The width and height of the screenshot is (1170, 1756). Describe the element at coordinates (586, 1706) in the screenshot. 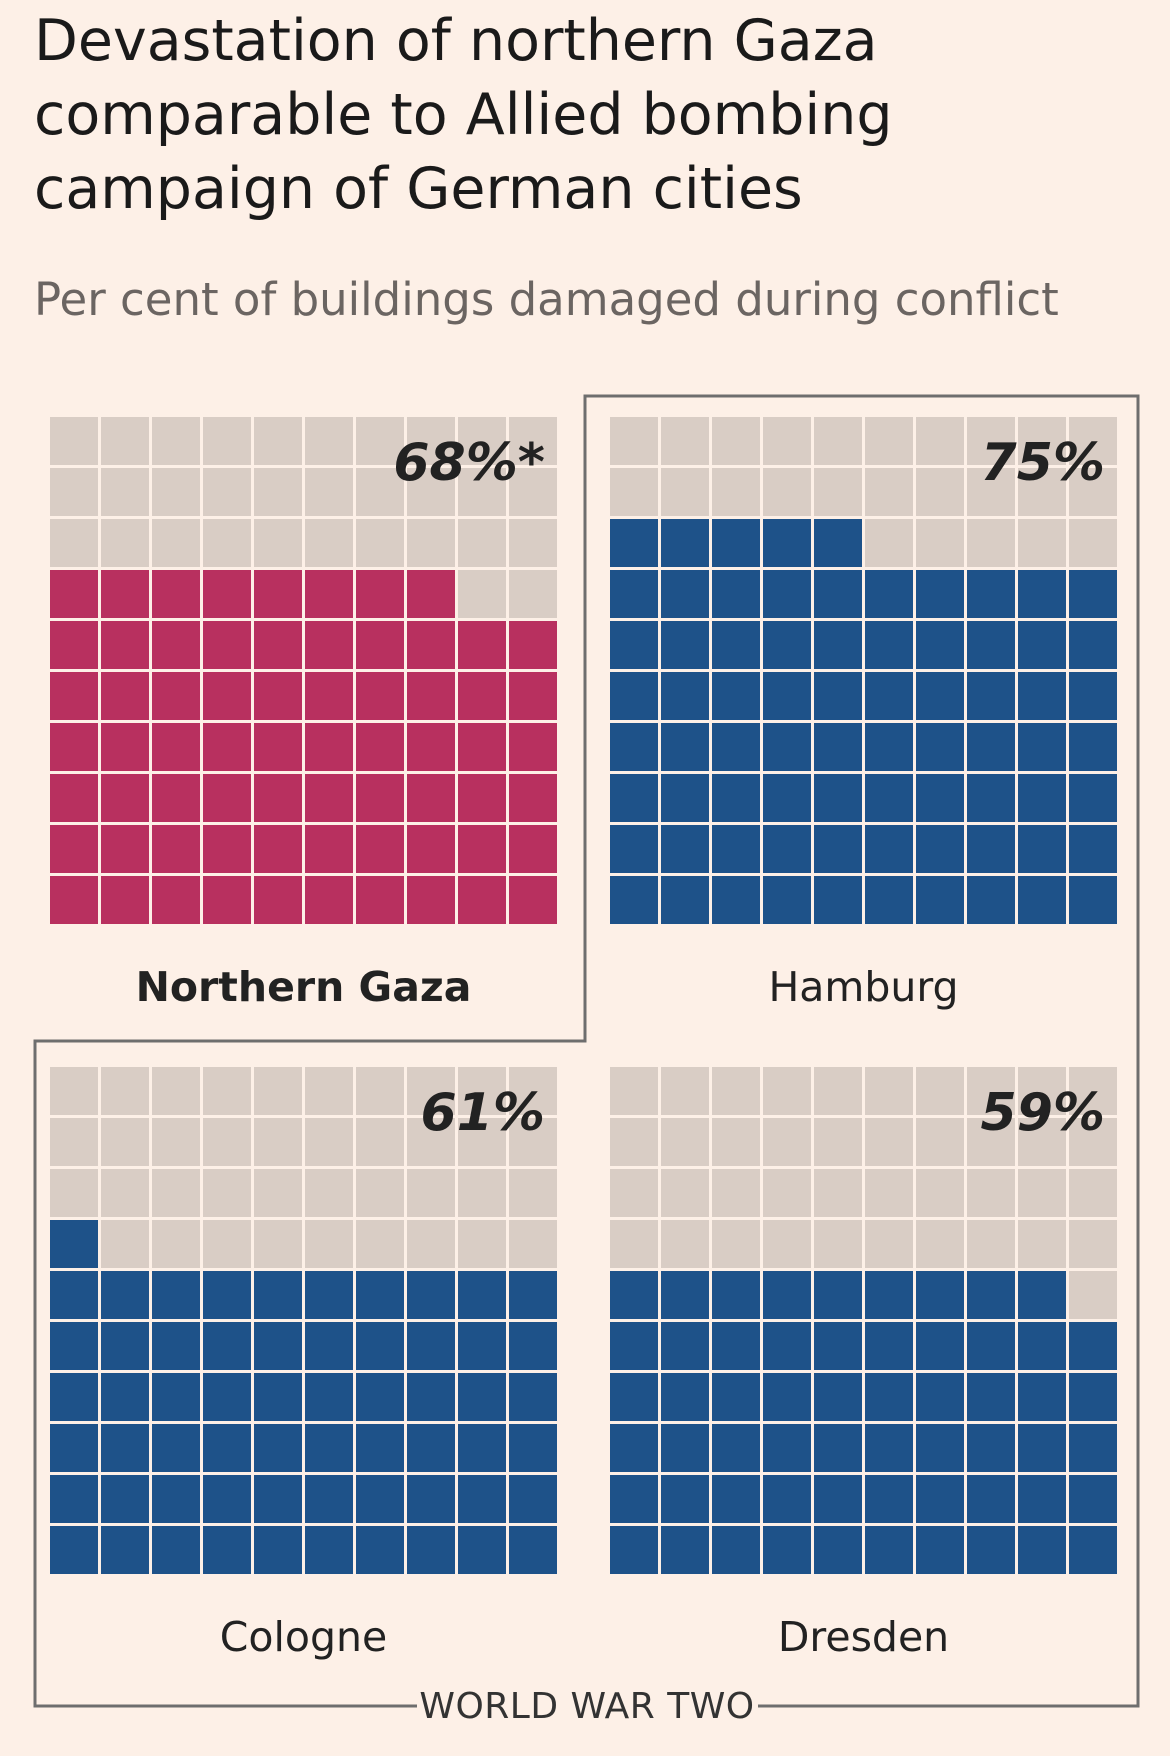

I see `group-label: WORLD WAR TWO` at that location.